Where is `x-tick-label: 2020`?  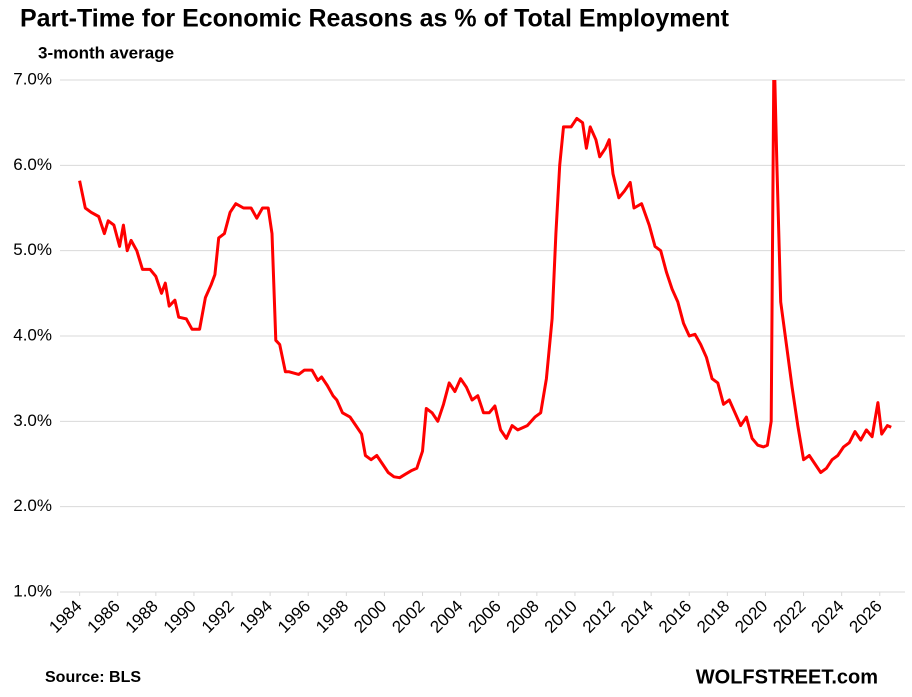 x-tick-label: 2020 is located at coordinates (751, 617).